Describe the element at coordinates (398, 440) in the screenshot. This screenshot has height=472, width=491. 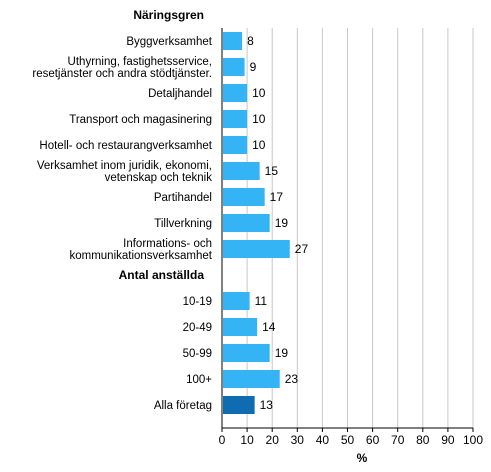
I see `x-tick-label: 70` at that location.